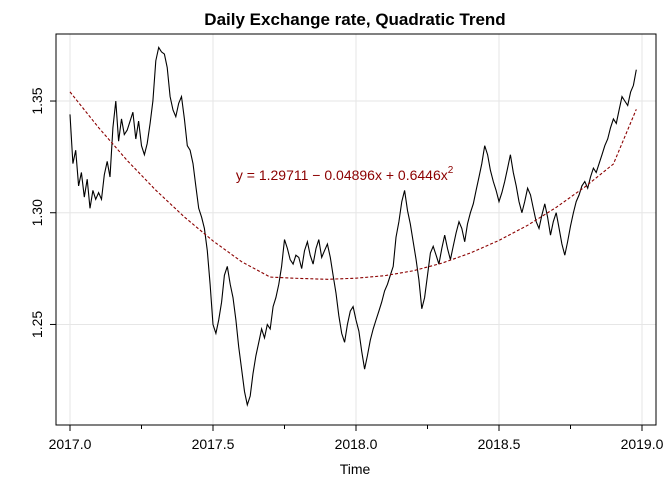  I want to click on y-tick-label: 1.30, so click(37, 212).